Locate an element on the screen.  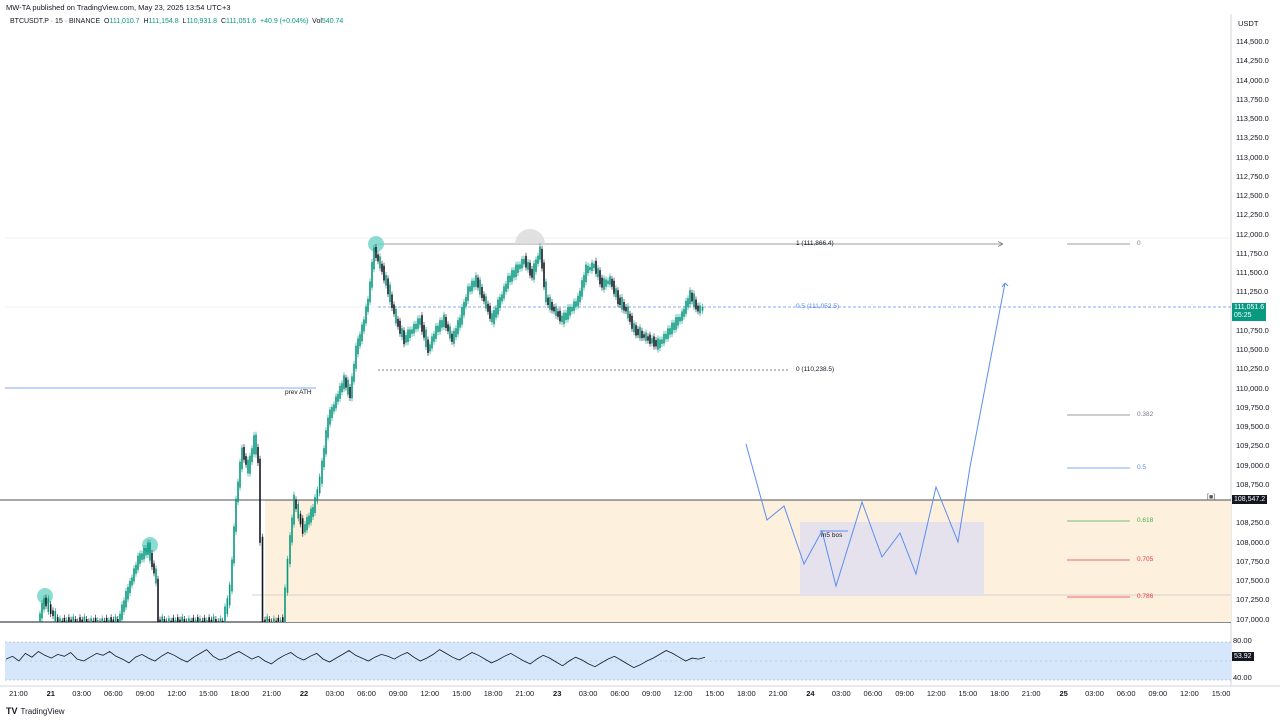
time-label: 21:00 is located at coordinates (525, 693).